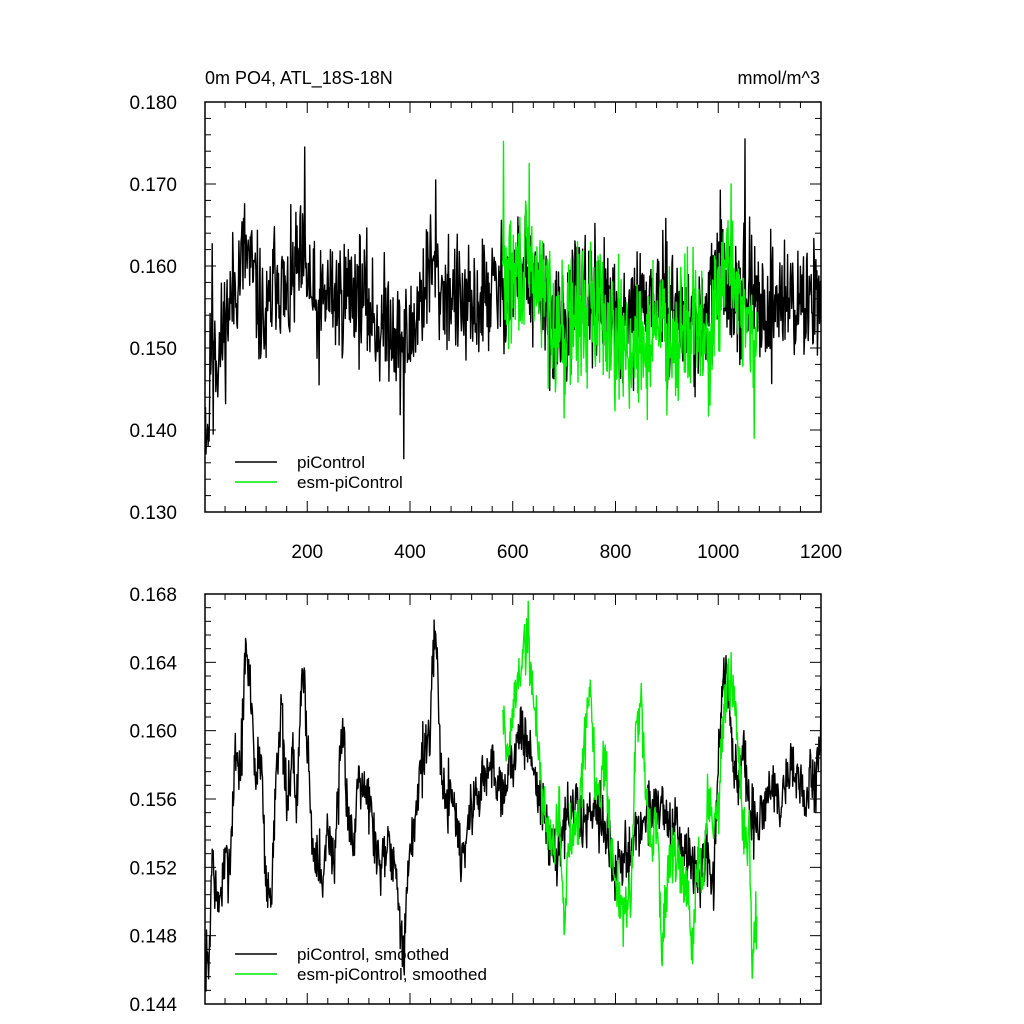 The width and height of the screenshot is (1024, 1024). Describe the element at coordinates (718, 552) in the screenshot. I see `x-tick-label: 1000` at that location.